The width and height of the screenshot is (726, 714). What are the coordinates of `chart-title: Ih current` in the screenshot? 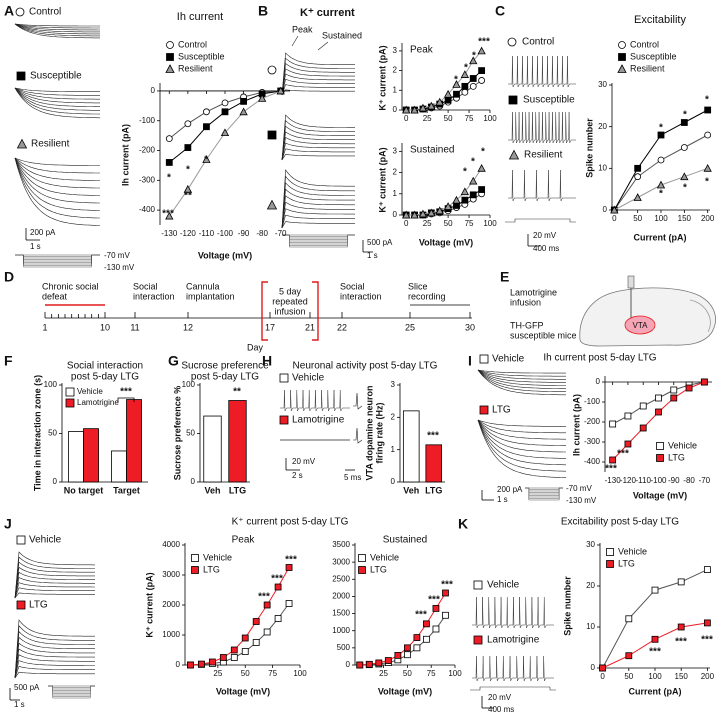 It's located at (200, 17).